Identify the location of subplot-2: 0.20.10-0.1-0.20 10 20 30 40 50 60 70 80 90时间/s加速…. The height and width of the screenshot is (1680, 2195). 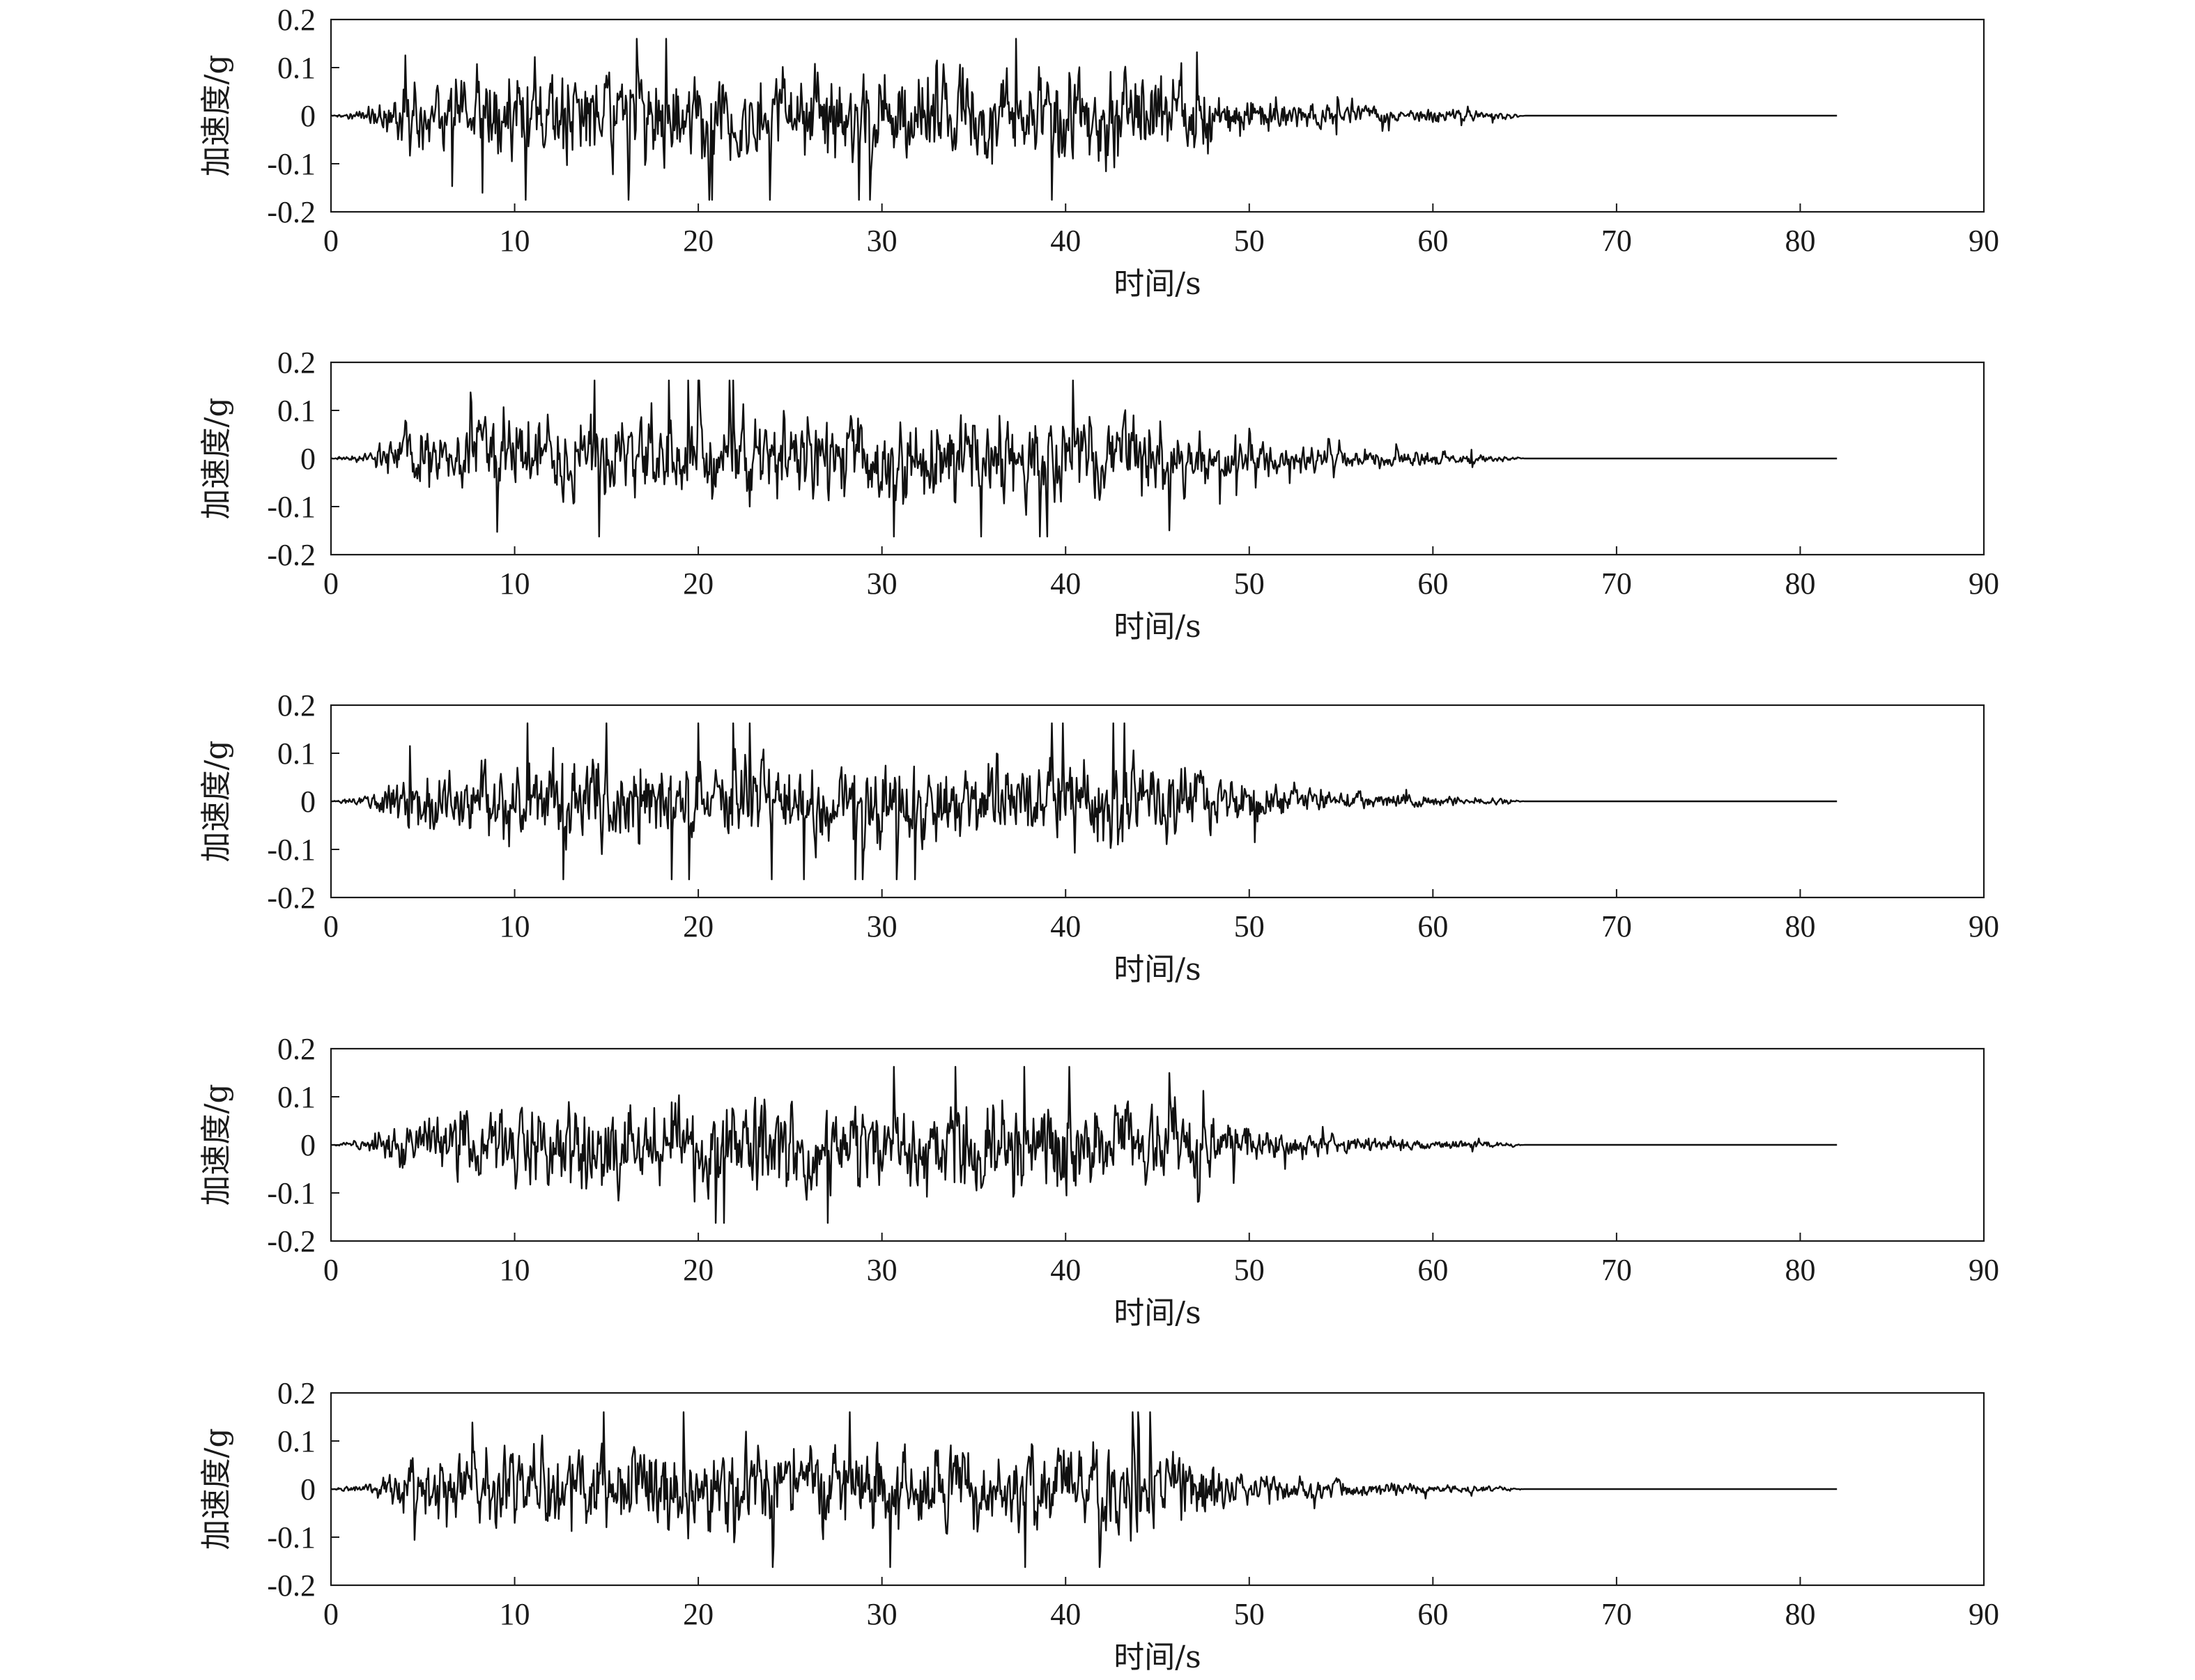
(1099, 495).